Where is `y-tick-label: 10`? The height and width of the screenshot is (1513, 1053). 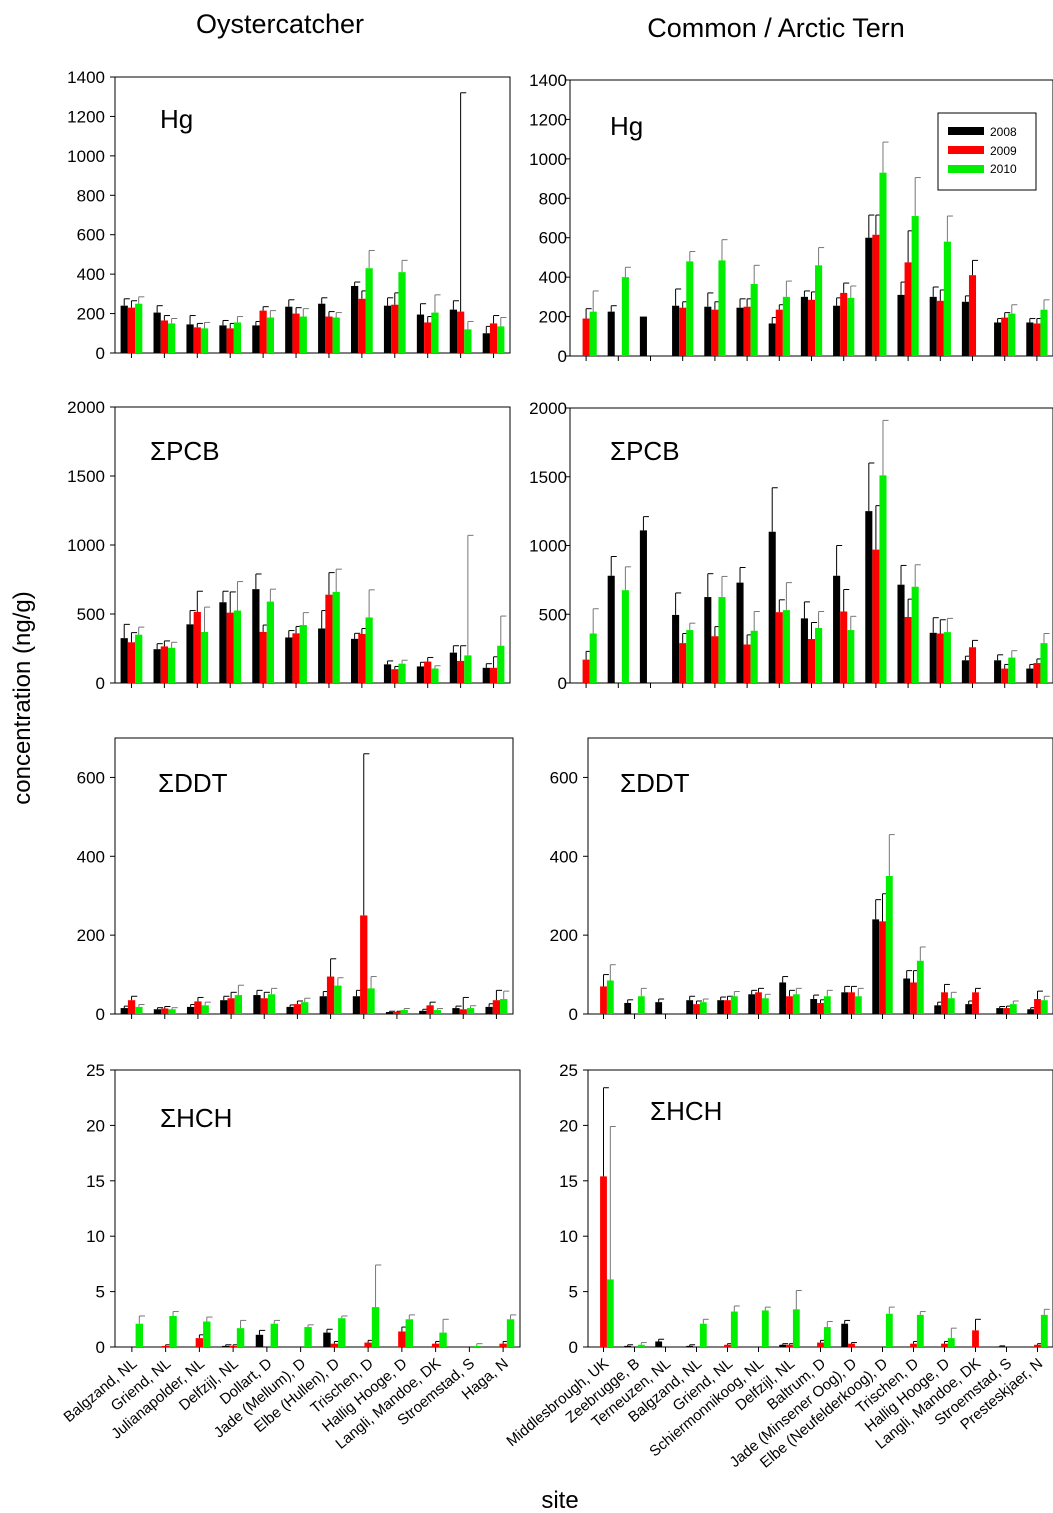 y-tick-label: 10 is located at coordinates (568, 1236).